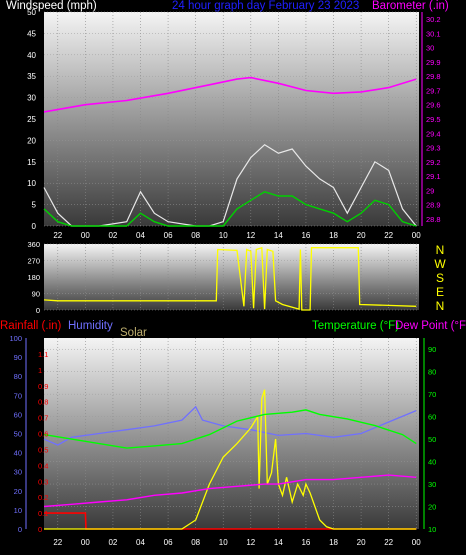 The image size is (466, 555). Describe the element at coordinates (230, 185) in the screenshot. I see `wind-gust-series` at that location.